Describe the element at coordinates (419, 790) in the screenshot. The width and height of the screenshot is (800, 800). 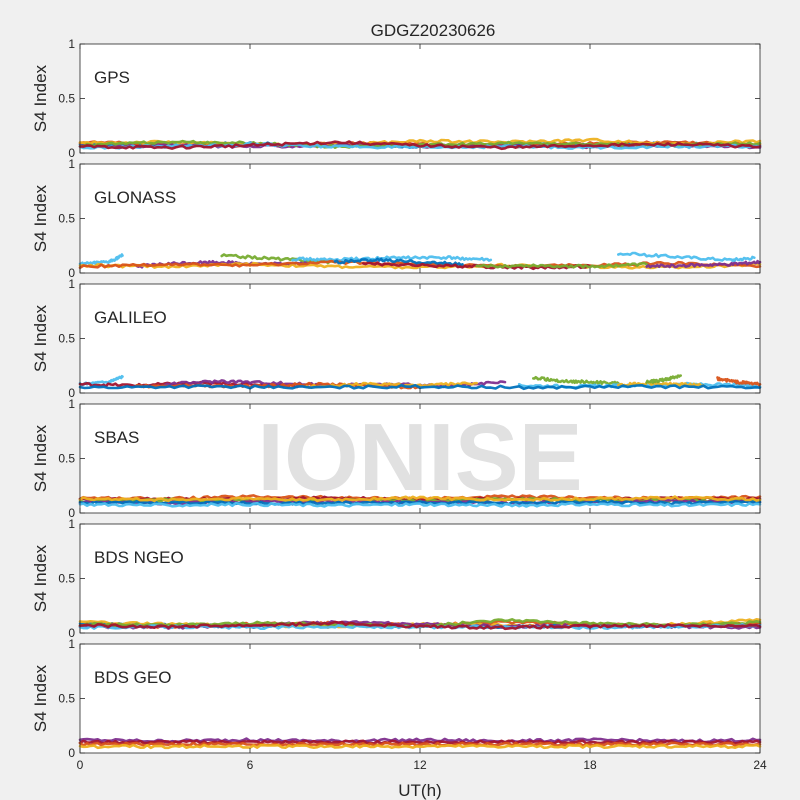
I see `x-axis-label: UT(h)` at that location.